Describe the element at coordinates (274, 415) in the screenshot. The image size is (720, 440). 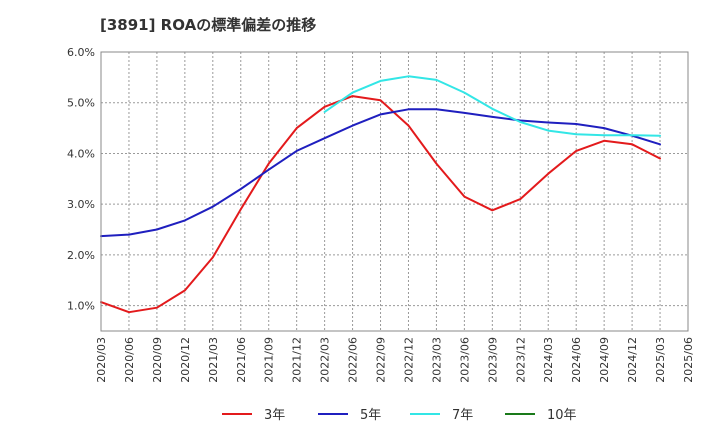
I see `legend-label: 3年` at that location.